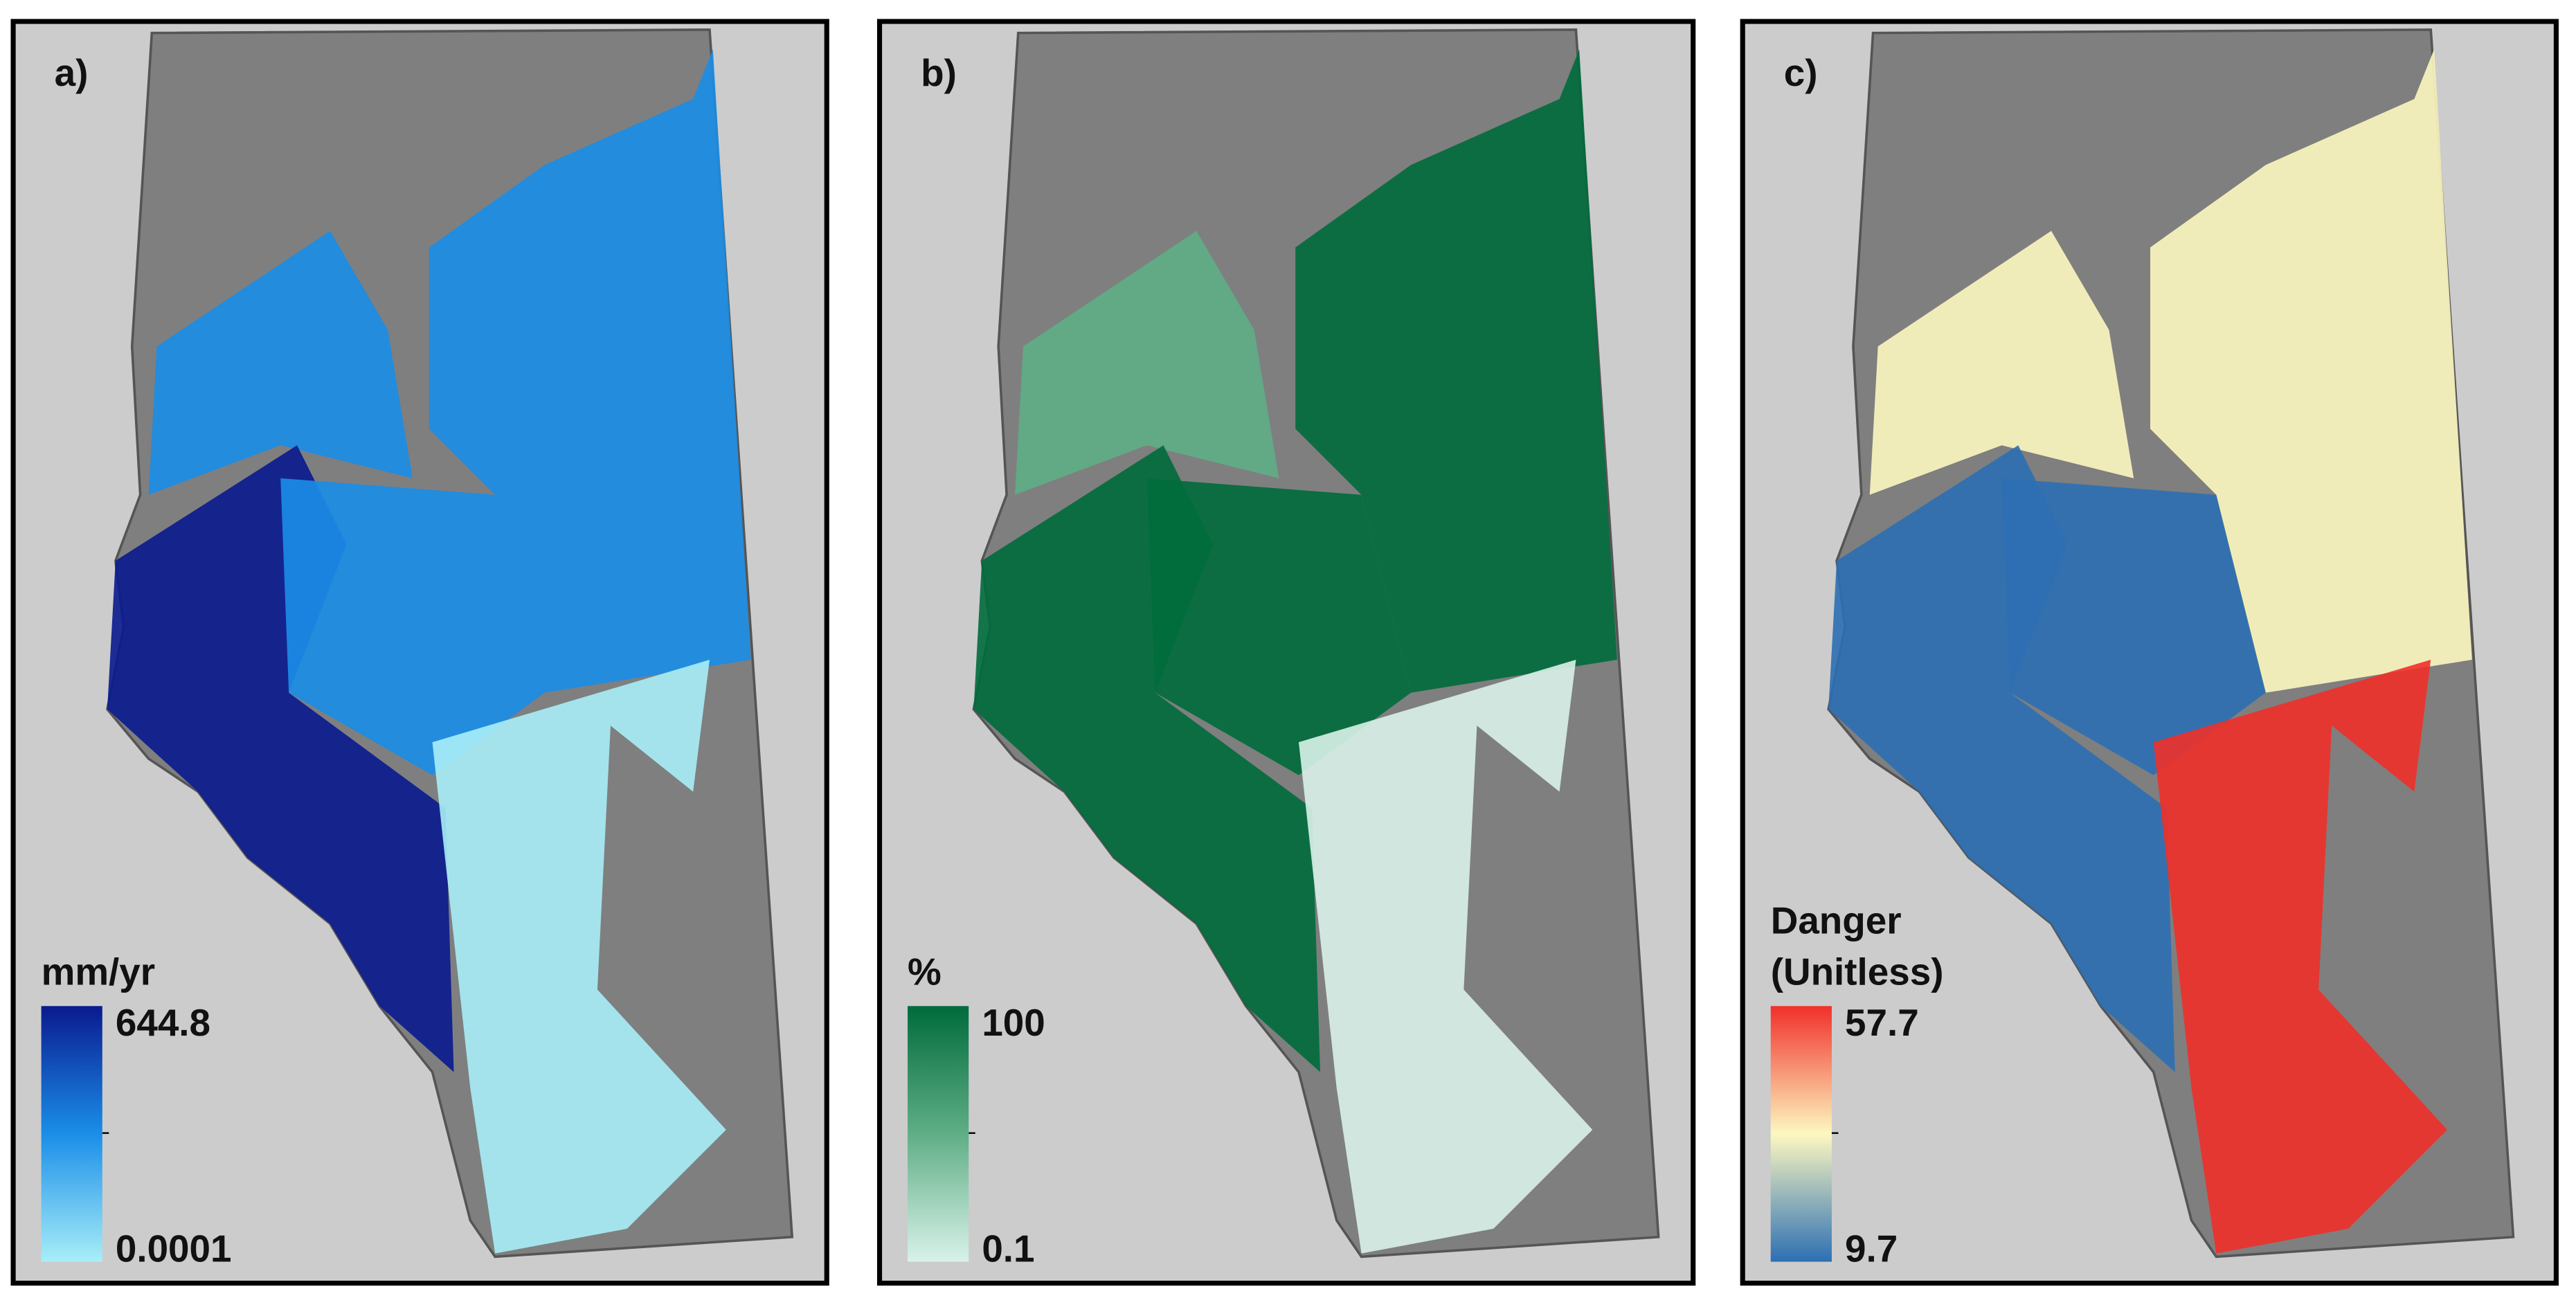  I want to click on panel-label: a), so click(72, 72).